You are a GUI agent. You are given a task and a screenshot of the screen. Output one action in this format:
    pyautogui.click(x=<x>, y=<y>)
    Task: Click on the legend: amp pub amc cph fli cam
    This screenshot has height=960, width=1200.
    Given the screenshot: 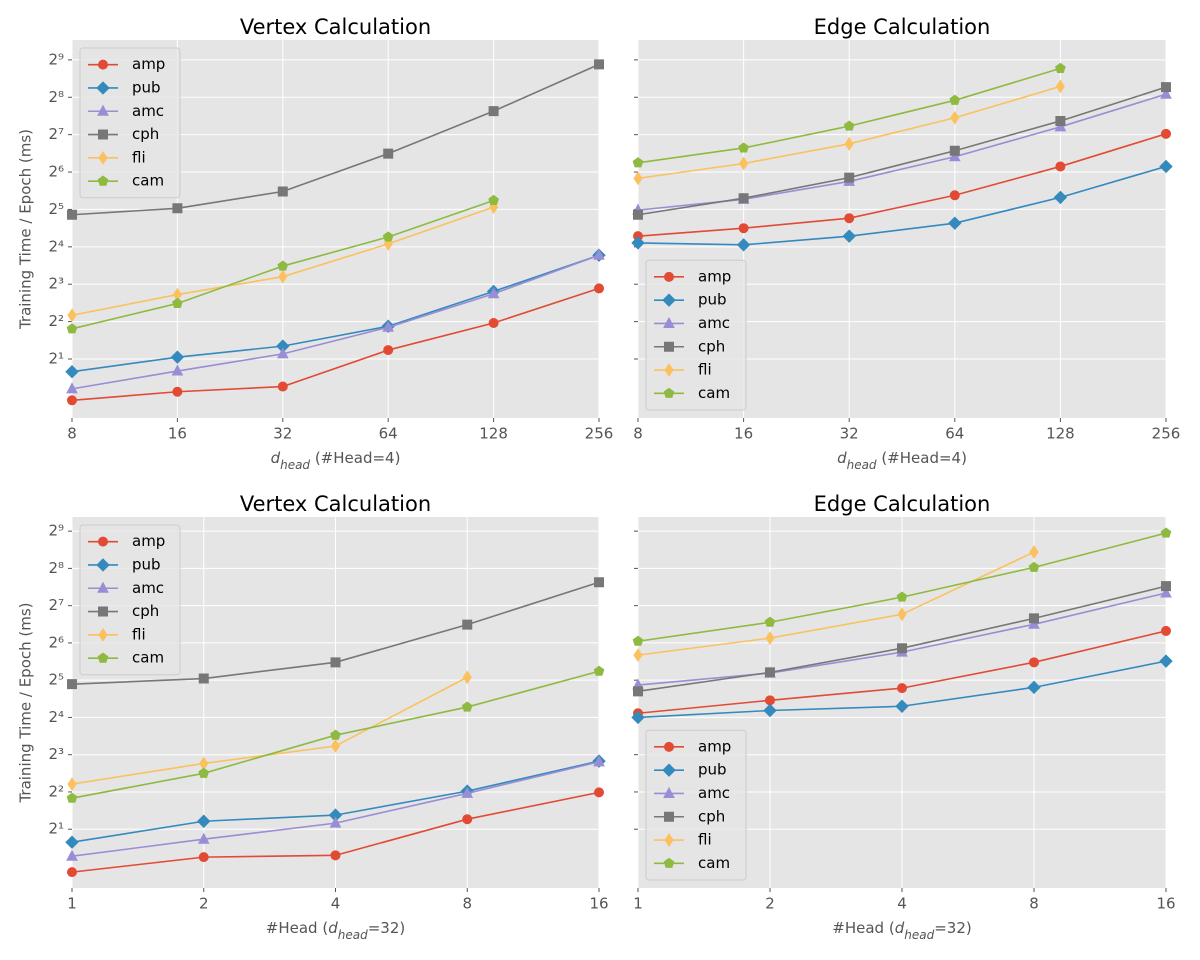 What is the action you would take?
    pyautogui.click(x=696, y=335)
    